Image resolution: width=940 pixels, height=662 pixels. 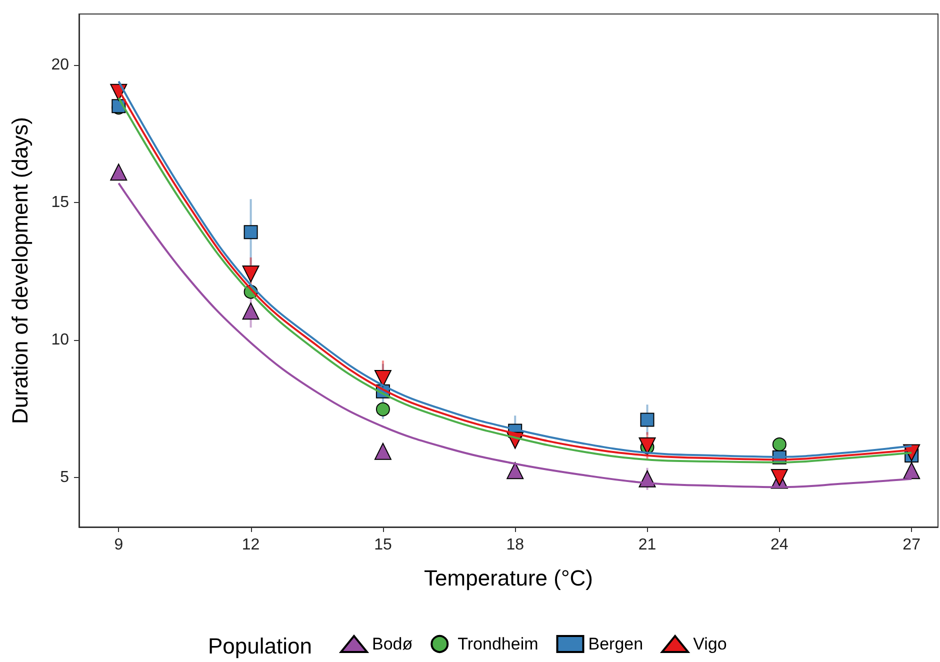 I want to click on x-tick-label: 9, so click(x=119, y=545).